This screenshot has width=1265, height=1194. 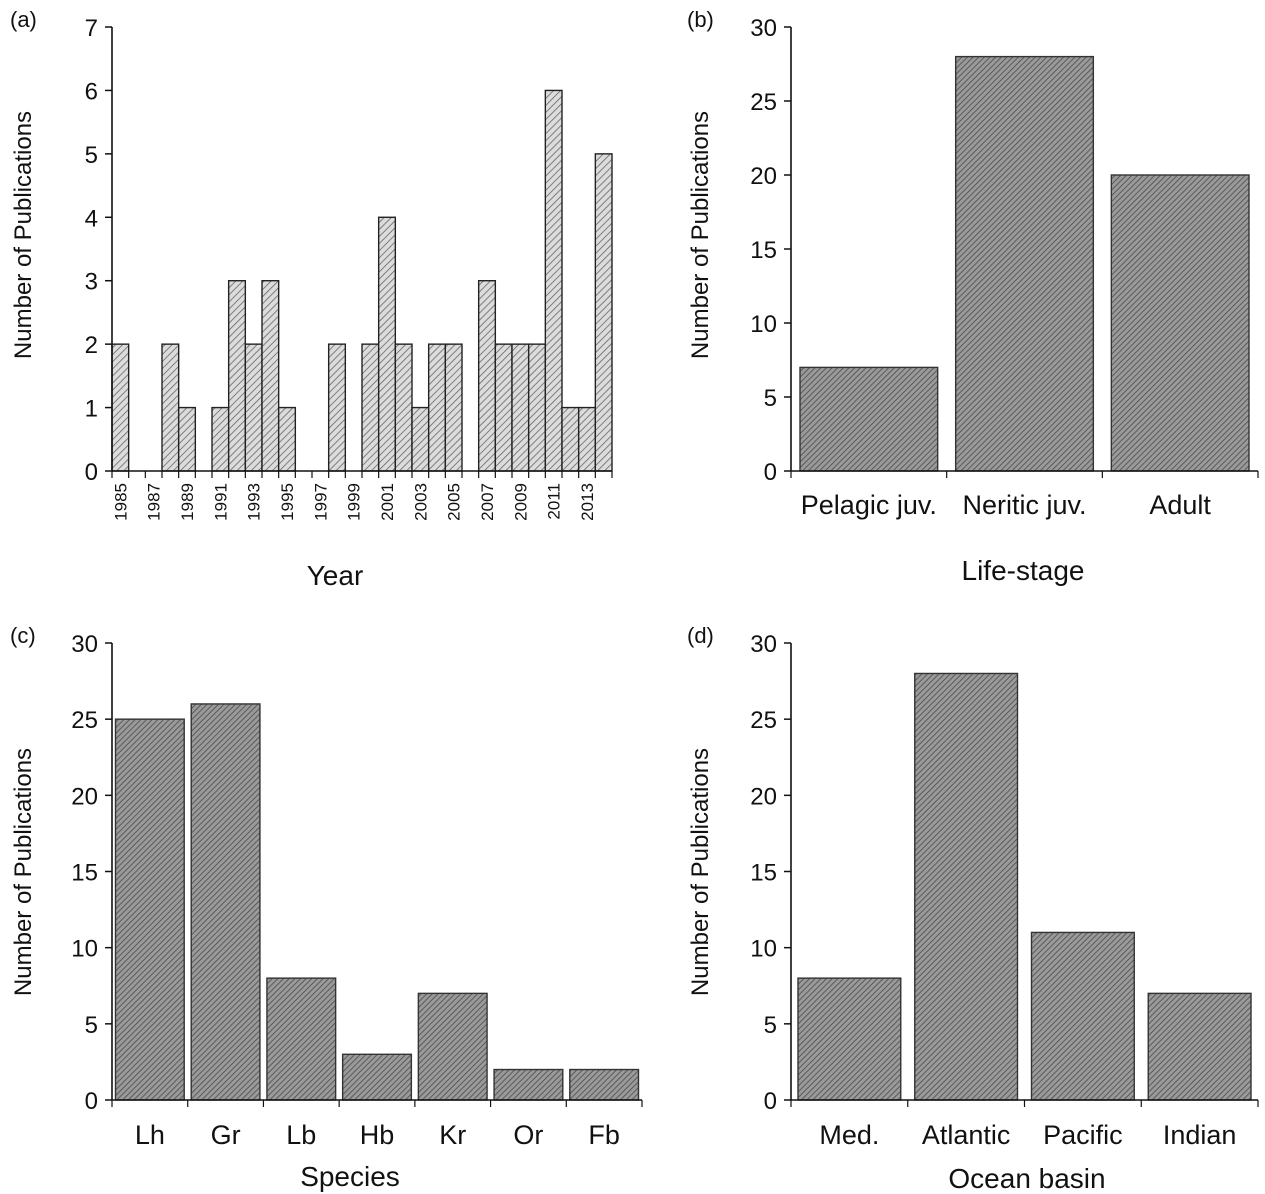 I want to click on bar-year-2010, so click(x=537, y=407).